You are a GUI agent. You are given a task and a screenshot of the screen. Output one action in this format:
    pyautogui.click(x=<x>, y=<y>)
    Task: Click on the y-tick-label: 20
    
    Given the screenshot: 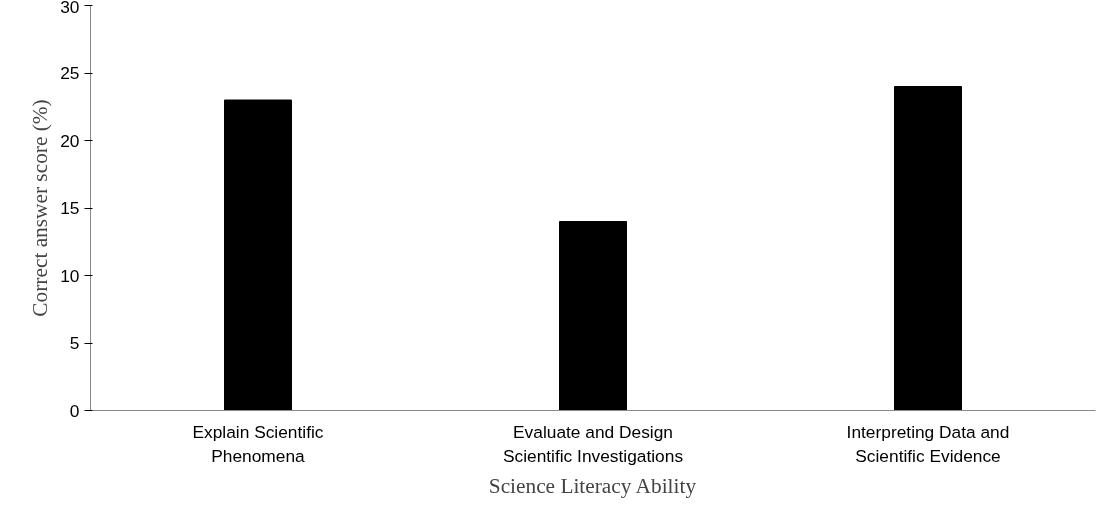 What is the action you would take?
    pyautogui.click(x=70, y=140)
    